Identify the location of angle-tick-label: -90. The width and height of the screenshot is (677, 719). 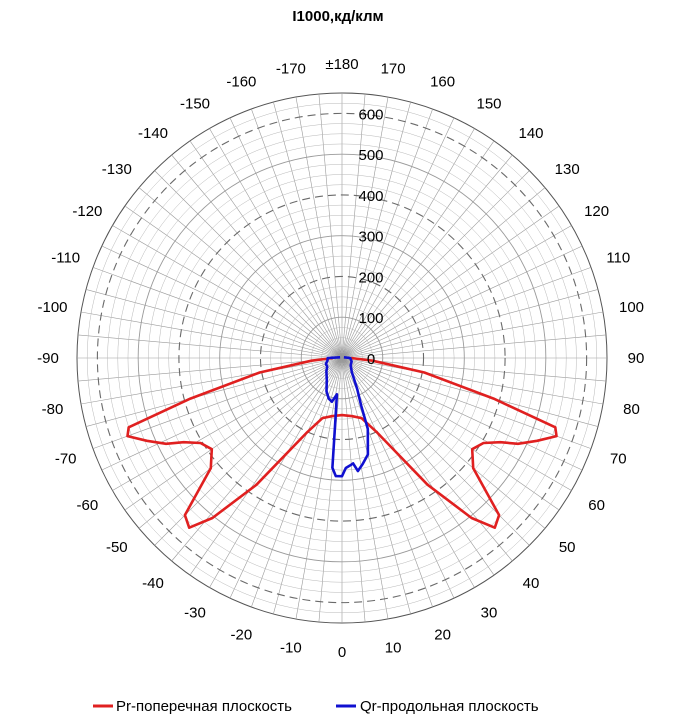
(48, 358).